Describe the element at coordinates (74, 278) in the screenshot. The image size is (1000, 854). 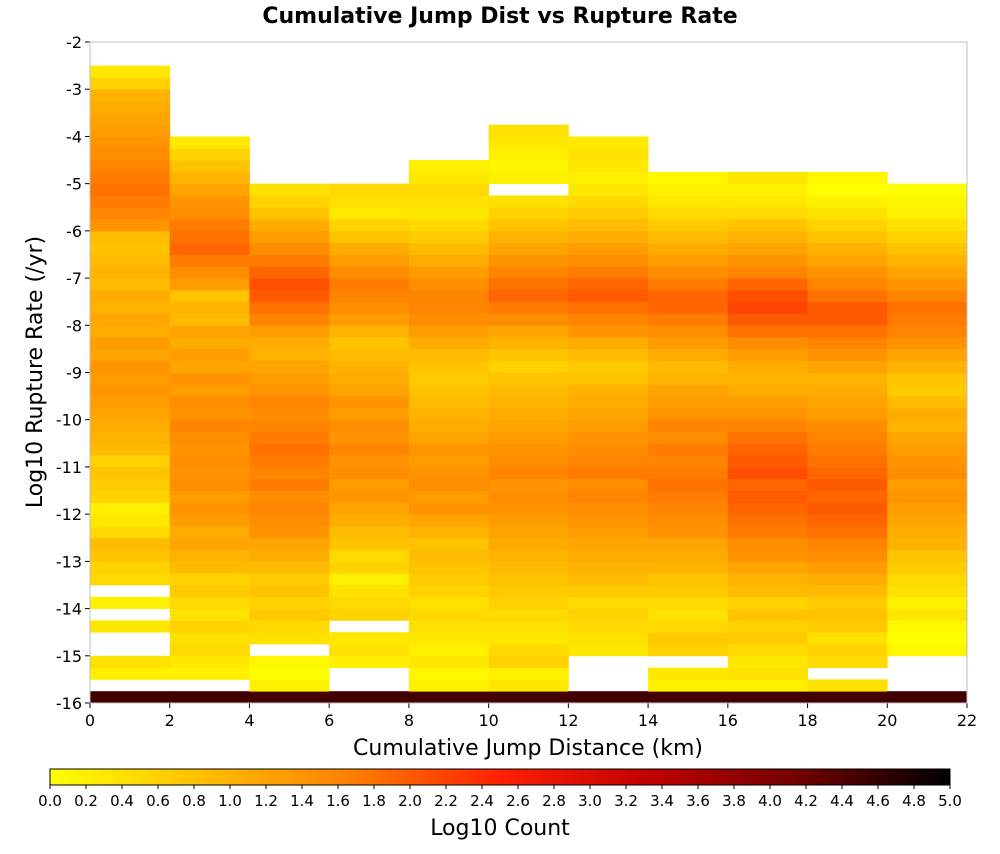
I see `y-tick-label: -7` at that location.